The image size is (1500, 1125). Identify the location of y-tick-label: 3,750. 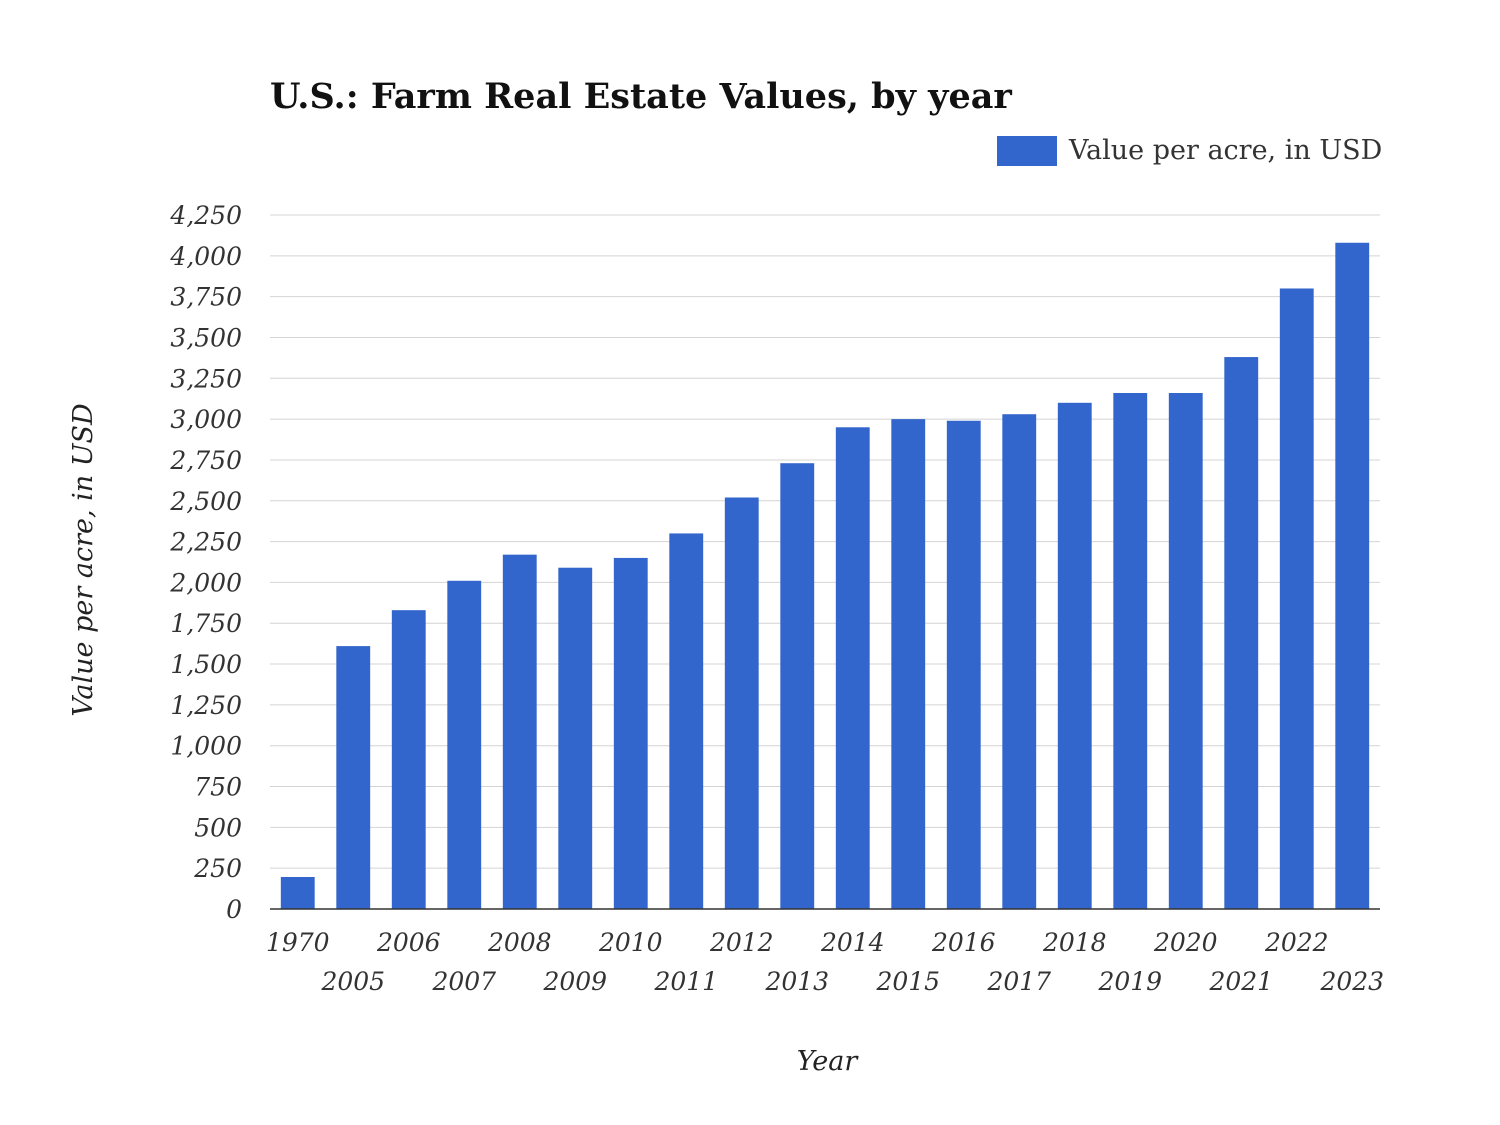
(206, 297).